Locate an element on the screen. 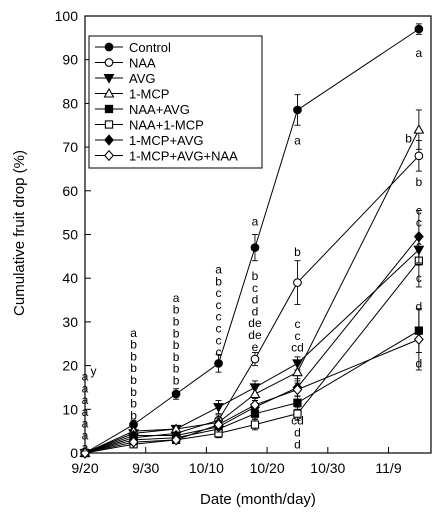  significance-letter: y is located at coordinates (93, 371).